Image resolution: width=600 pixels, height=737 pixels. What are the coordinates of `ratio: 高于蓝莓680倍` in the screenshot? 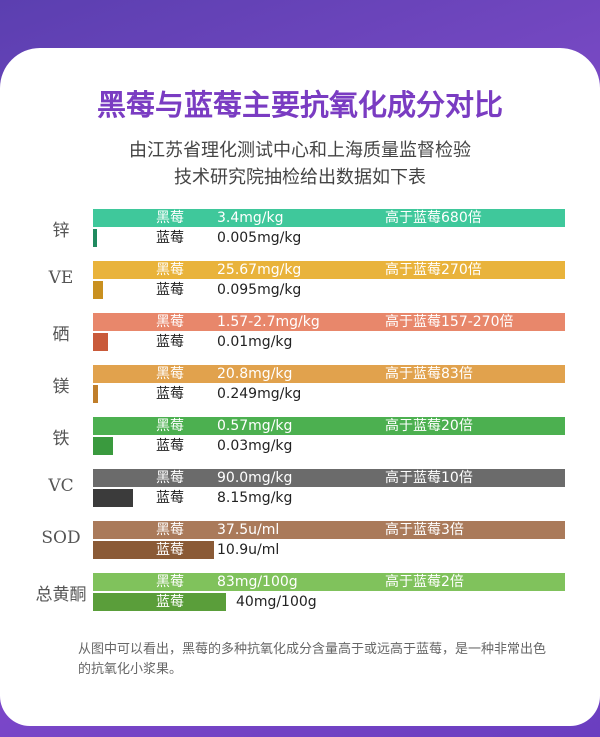 It's located at (433, 218).